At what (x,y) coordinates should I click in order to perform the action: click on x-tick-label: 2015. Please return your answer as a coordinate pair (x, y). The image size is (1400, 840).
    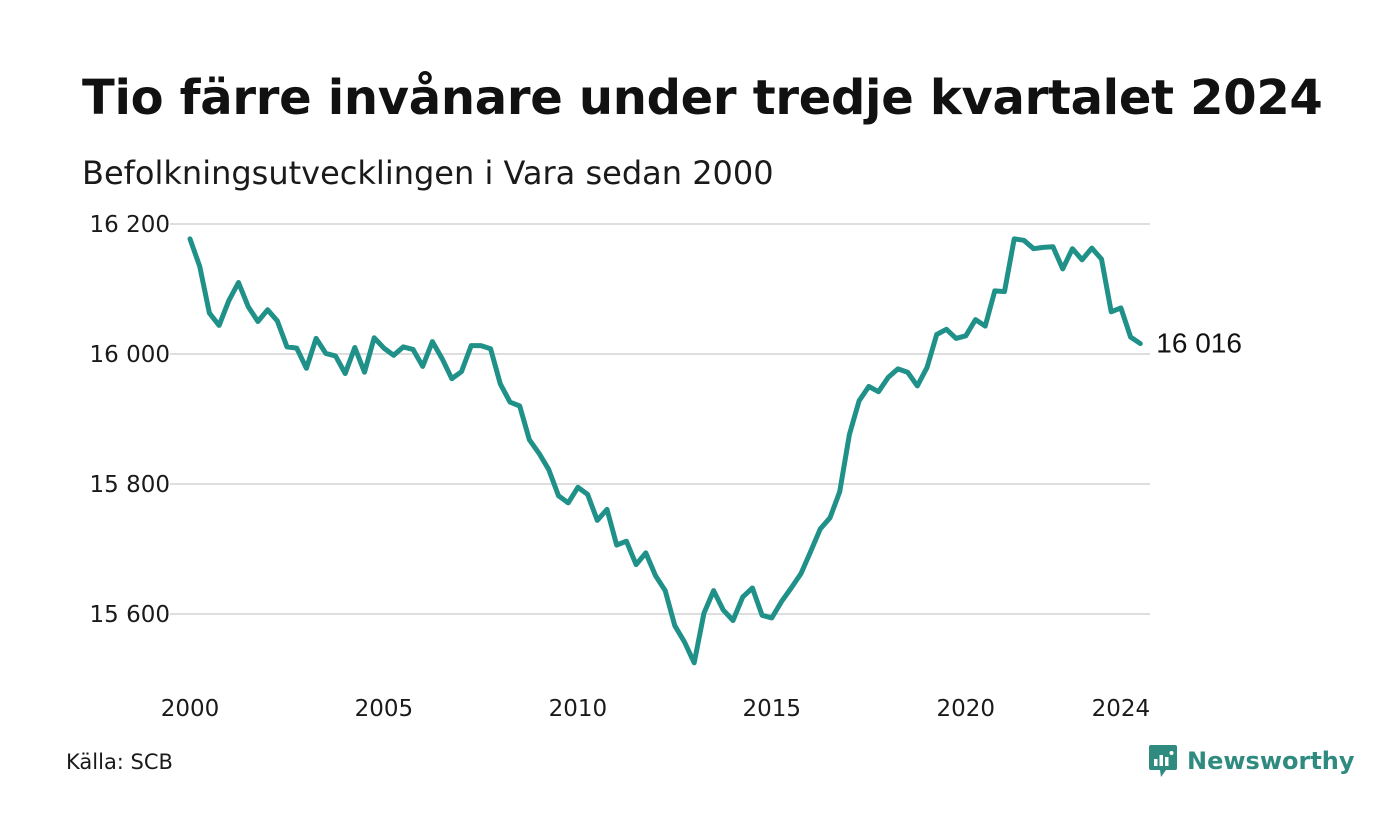
    Looking at the image, I should click on (772, 709).